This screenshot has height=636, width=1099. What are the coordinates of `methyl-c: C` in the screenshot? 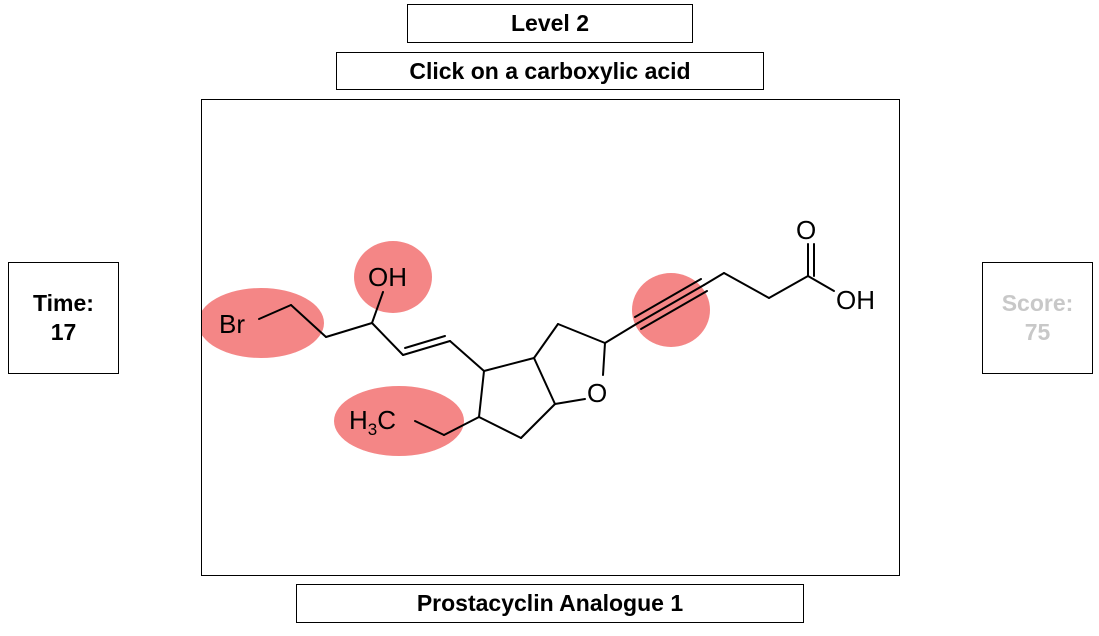 It's located at (386, 420).